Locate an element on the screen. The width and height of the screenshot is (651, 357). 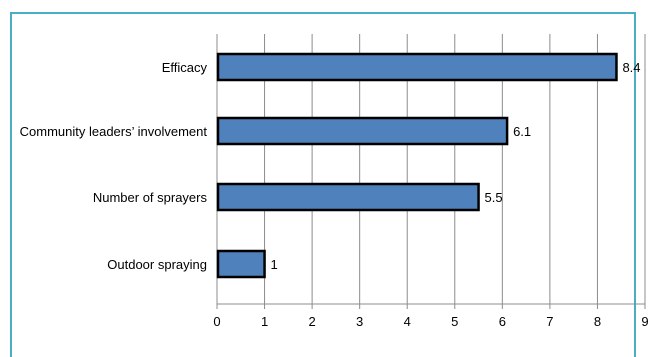
category-label: Community leaders’ involvement is located at coordinates (114, 131).